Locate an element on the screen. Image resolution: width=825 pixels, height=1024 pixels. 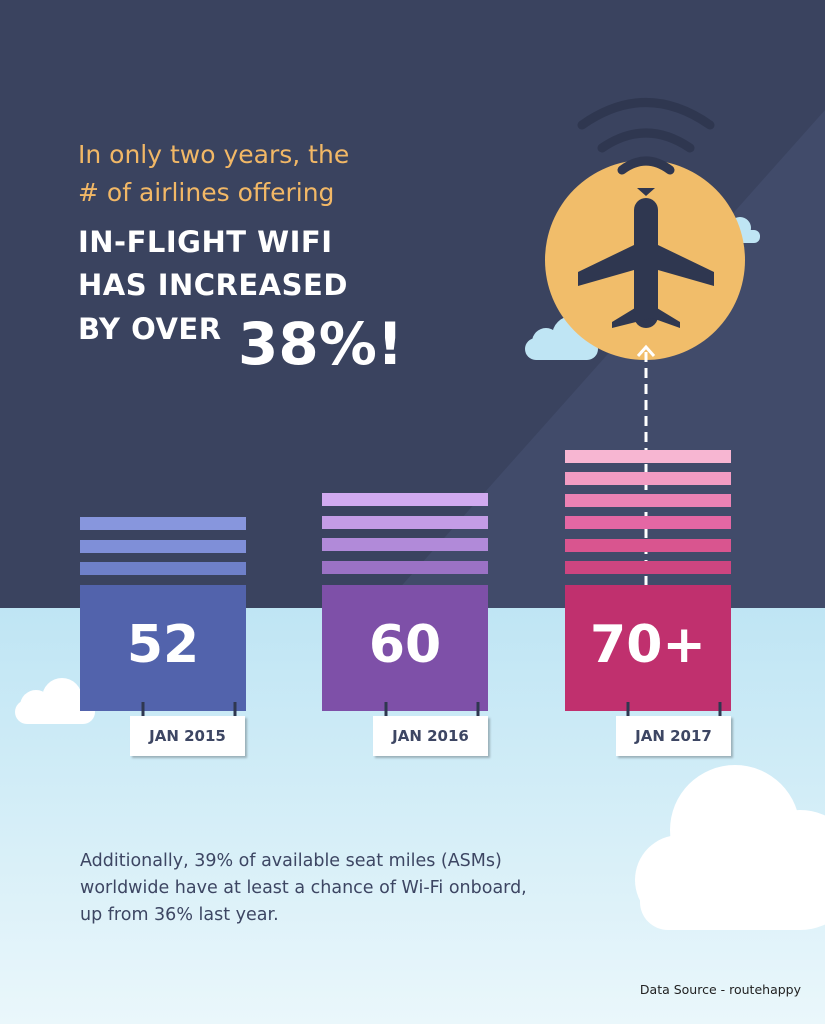
headline-line: HAS INCREASED is located at coordinates (213, 285).